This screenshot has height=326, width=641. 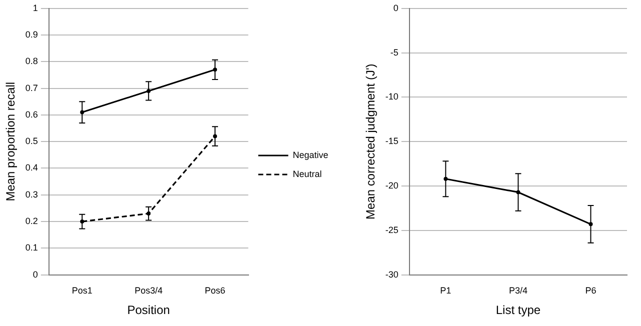 I want to click on y-tick-label: 1, so click(x=35, y=7).